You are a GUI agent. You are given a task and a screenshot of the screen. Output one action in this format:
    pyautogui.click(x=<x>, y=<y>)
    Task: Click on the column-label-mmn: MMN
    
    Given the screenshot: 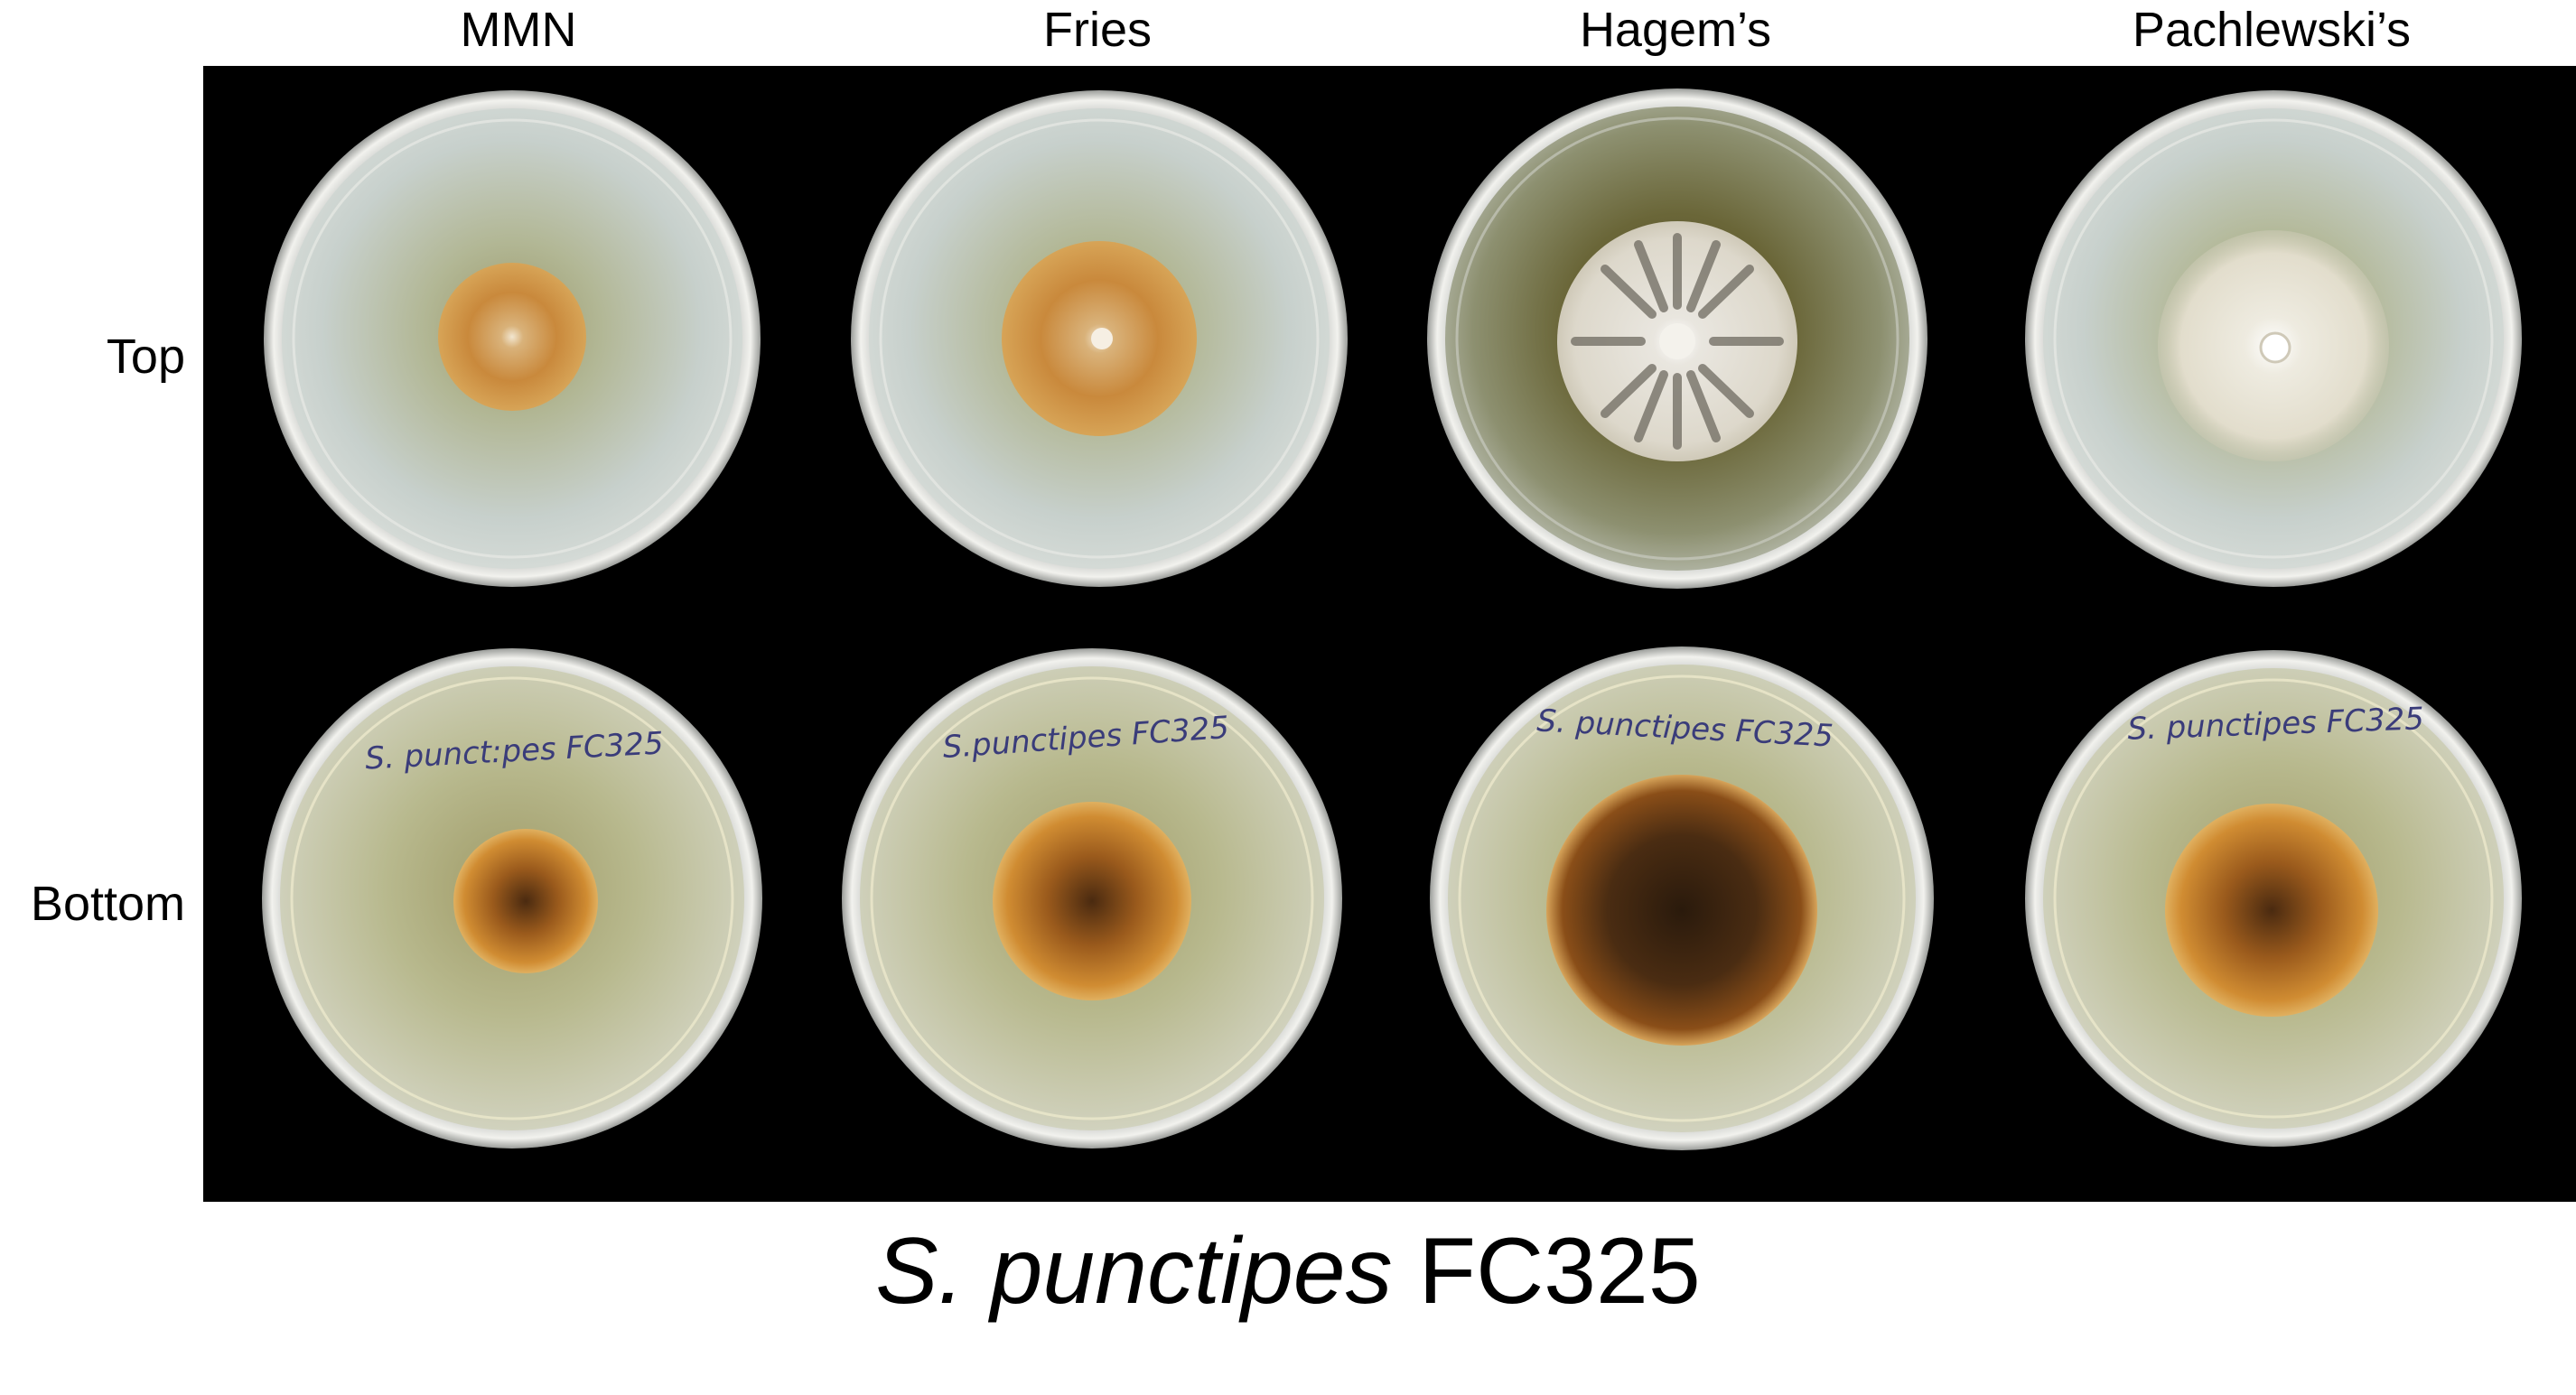 What is the action you would take?
    pyautogui.click(x=518, y=30)
    